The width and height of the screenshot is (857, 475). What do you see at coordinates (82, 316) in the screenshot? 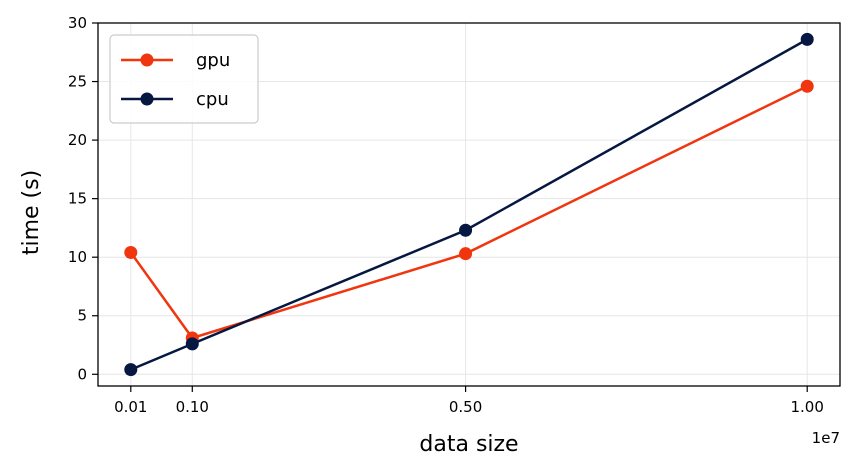
I see `y-tick-label: 5` at bounding box center [82, 316].